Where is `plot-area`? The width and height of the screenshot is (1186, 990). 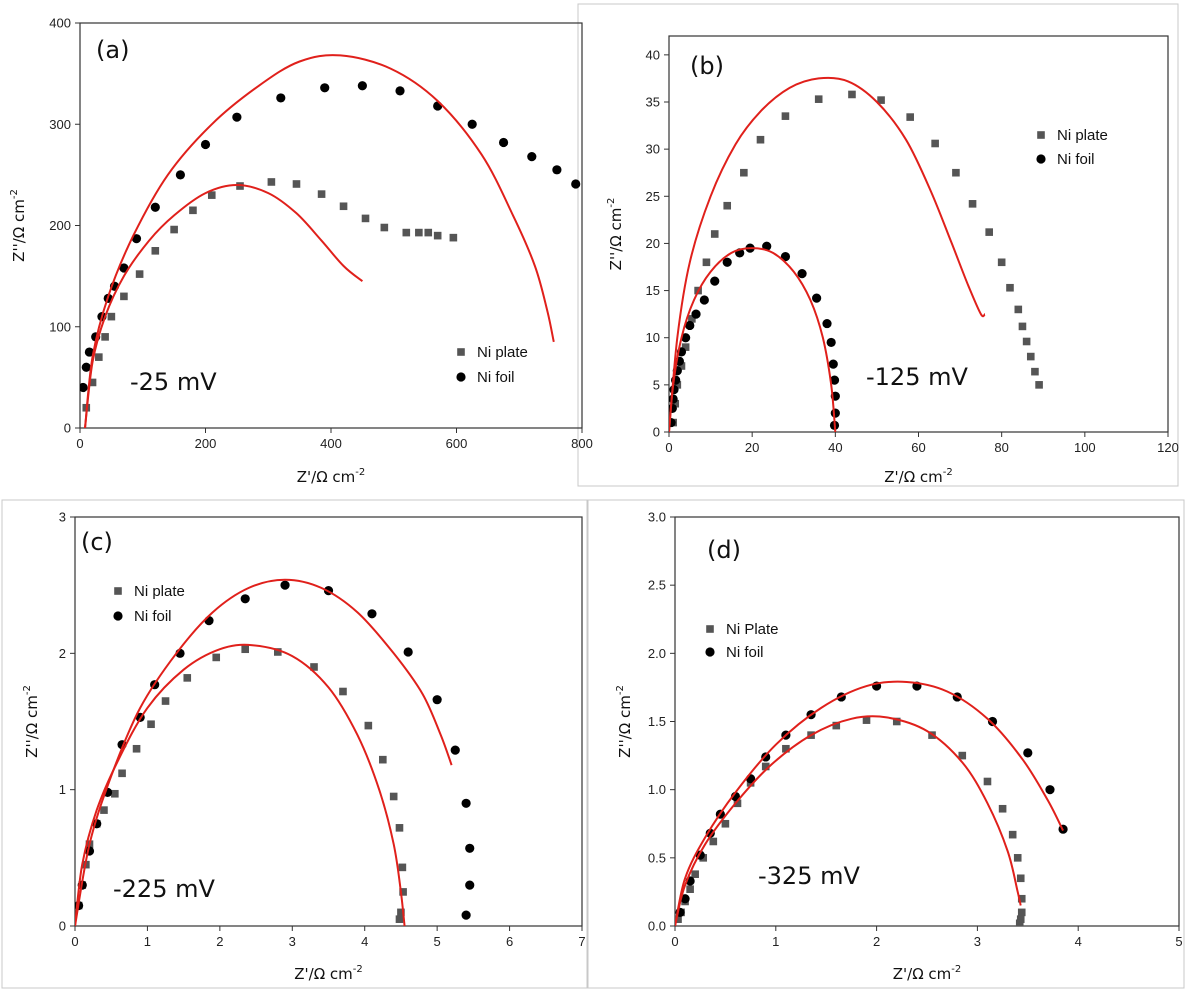
plot-area is located at coordinates (856, 254).